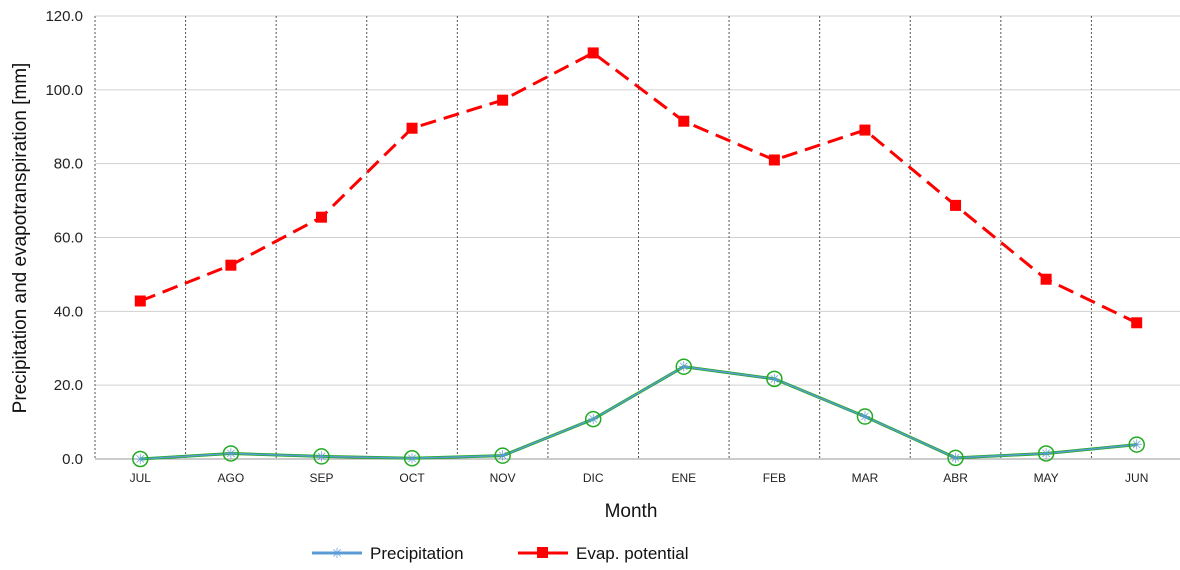 The image size is (1180, 570). Describe the element at coordinates (1046, 478) in the screenshot. I see `x-tick-label: MAY` at that location.